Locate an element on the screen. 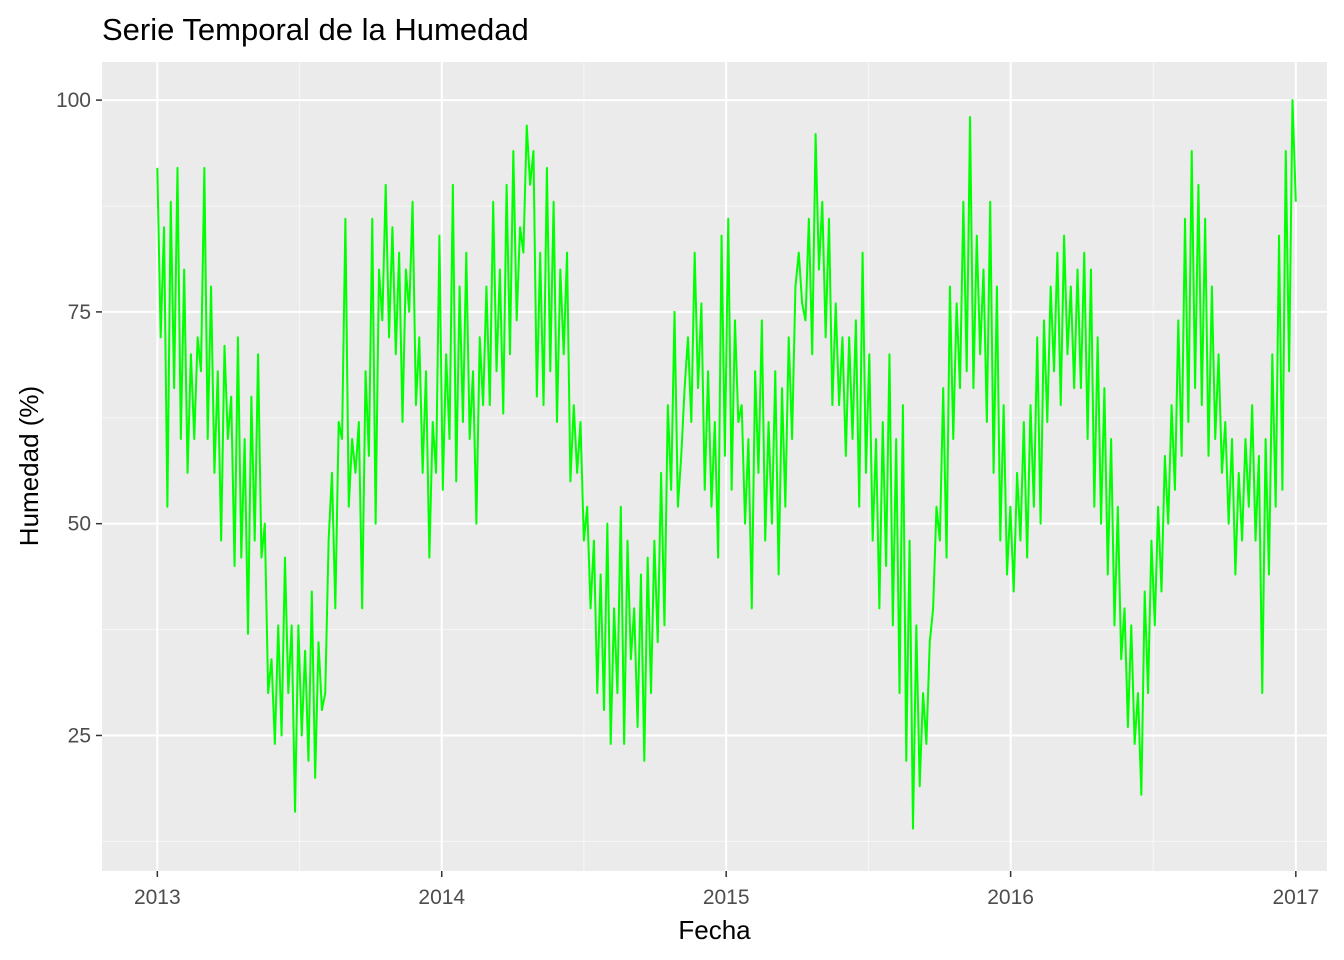  y-tick-label: 50 is located at coordinates (79, 524).